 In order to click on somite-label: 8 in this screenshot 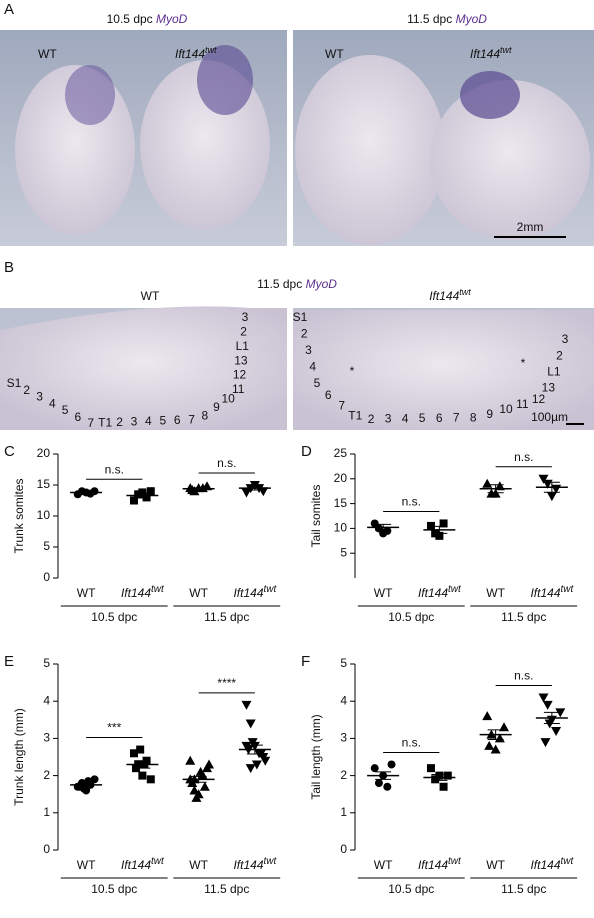, I will do `click(205, 416)`.